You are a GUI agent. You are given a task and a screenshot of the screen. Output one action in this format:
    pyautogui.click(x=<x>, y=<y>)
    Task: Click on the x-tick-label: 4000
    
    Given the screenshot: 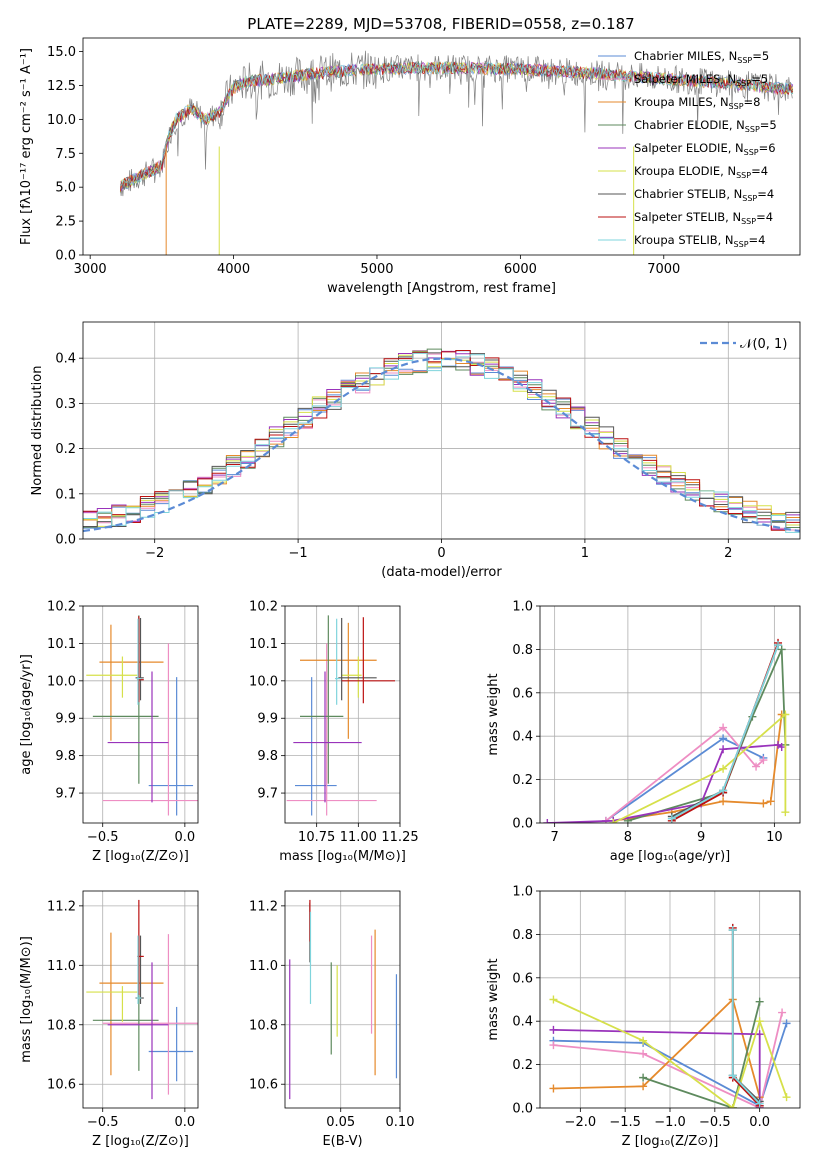 What is the action you would take?
    pyautogui.click(x=233, y=269)
    